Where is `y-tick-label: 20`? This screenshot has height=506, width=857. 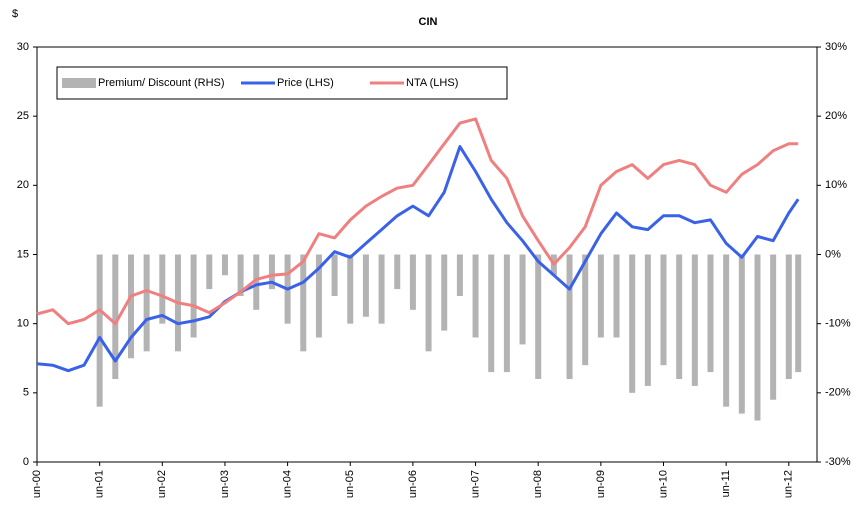
y-tick-label: 20 is located at coordinates (23, 185).